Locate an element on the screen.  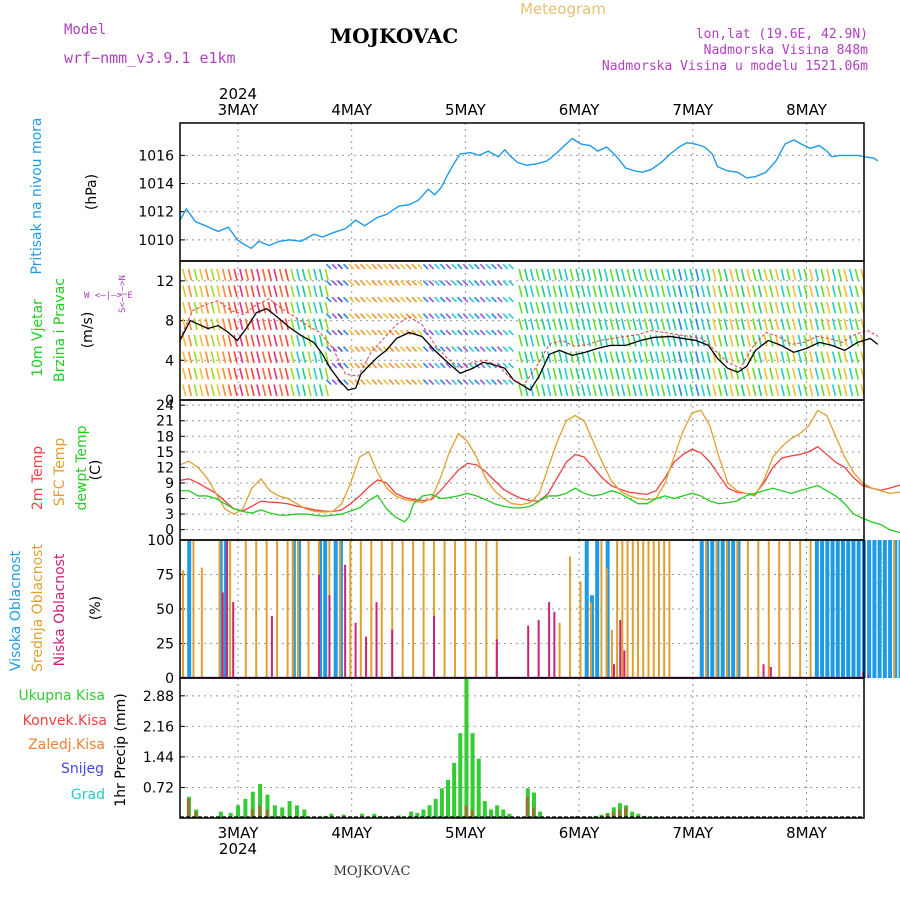
model-elevation-label: Nadmorska Visina u modelu 1521.06m is located at coordinates (735, 66).